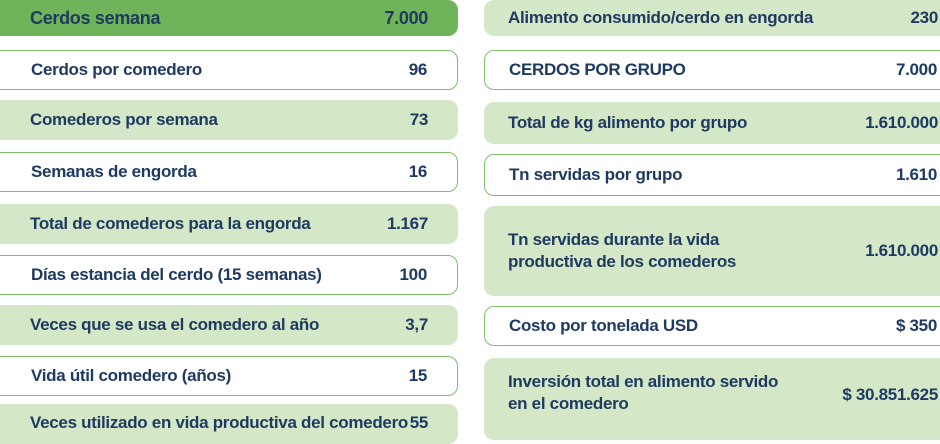 The height and width of the screenshot is (444, 940). What do you see at coordinates (614, 239) in the screenshot?
I see `label-line: Tn servidas durante la vida` at bounding box center [614, 239].